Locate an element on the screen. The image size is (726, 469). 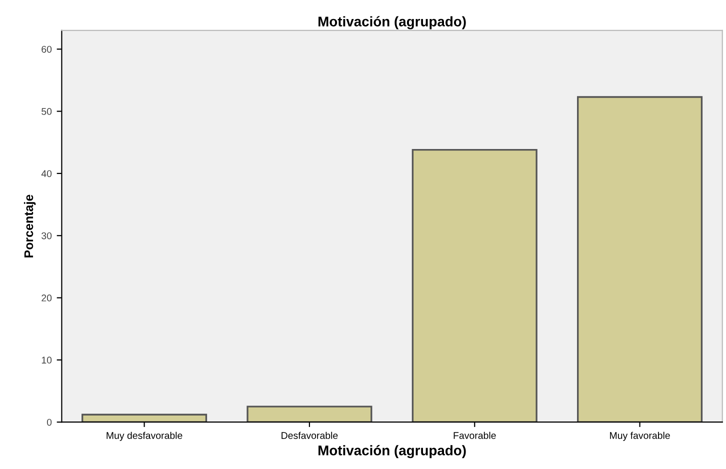
y-tick-label: 50 is located at coordinates (47, 111).